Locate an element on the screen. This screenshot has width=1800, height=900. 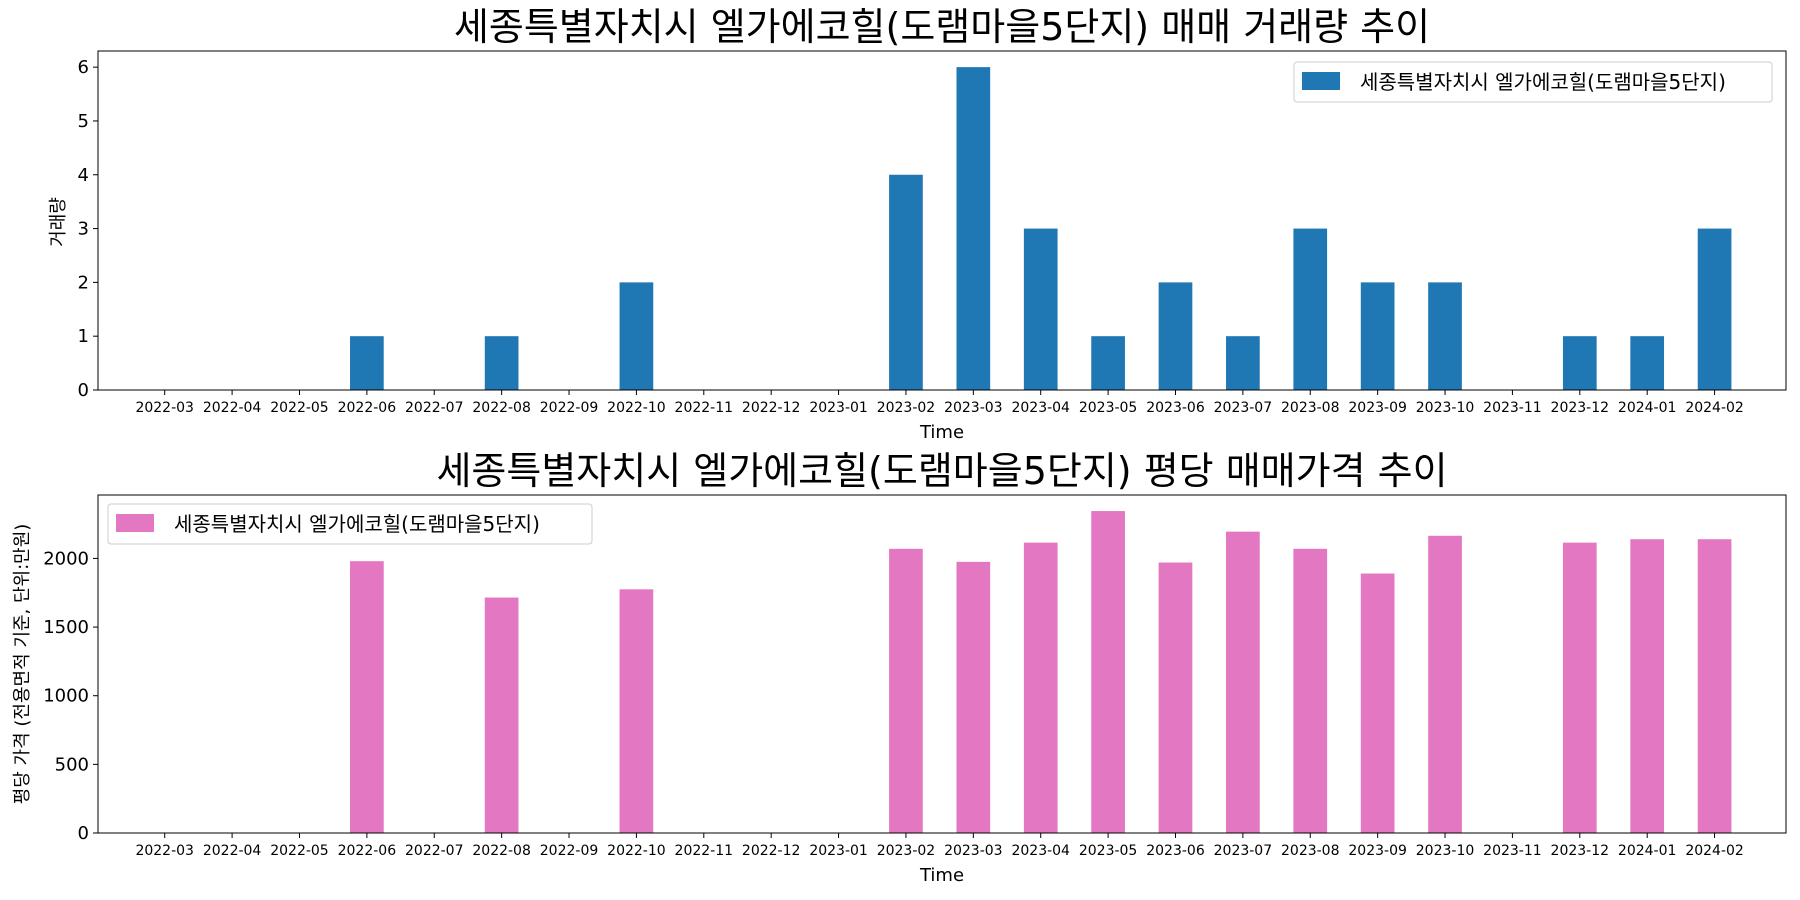
x-tick-label: 2022-12 is located at coordinates (771, 851).